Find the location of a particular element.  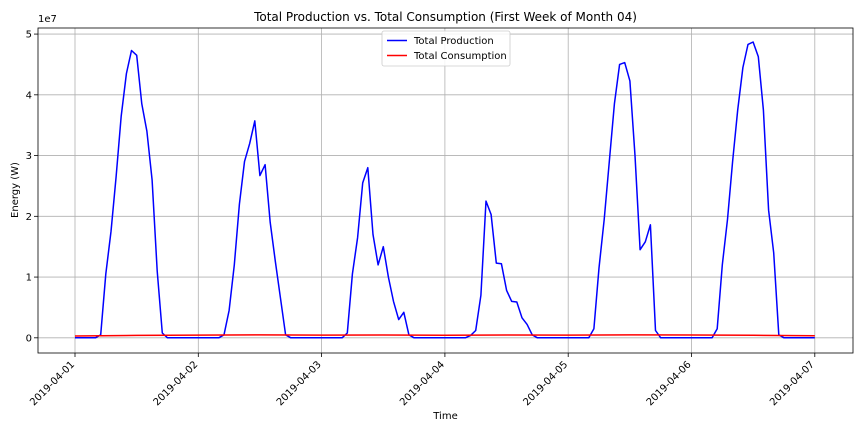

legend-label: Total Production is located at coordinates (453, 41).